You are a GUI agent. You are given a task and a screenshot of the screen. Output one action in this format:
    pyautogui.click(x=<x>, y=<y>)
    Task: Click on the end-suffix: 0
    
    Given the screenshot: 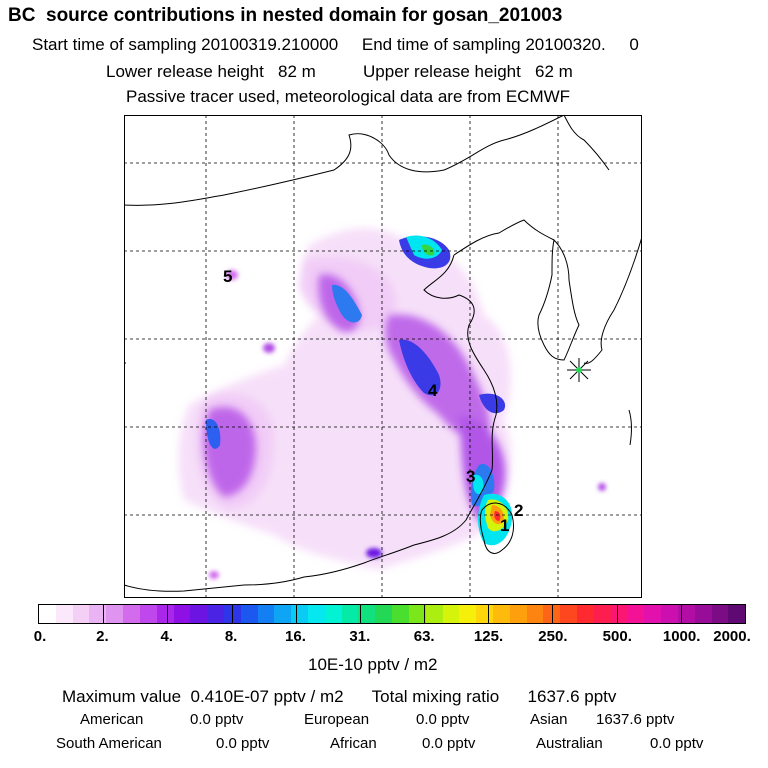 What is the action you would take?
    pyautogui.click(x=634, y=44)
    